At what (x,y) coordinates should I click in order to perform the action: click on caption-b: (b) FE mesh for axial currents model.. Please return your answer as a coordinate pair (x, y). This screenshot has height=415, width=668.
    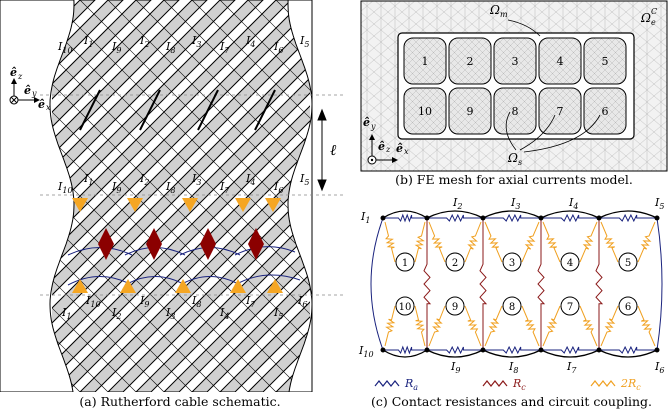
    Looking at the image, I should click on (514, 179).